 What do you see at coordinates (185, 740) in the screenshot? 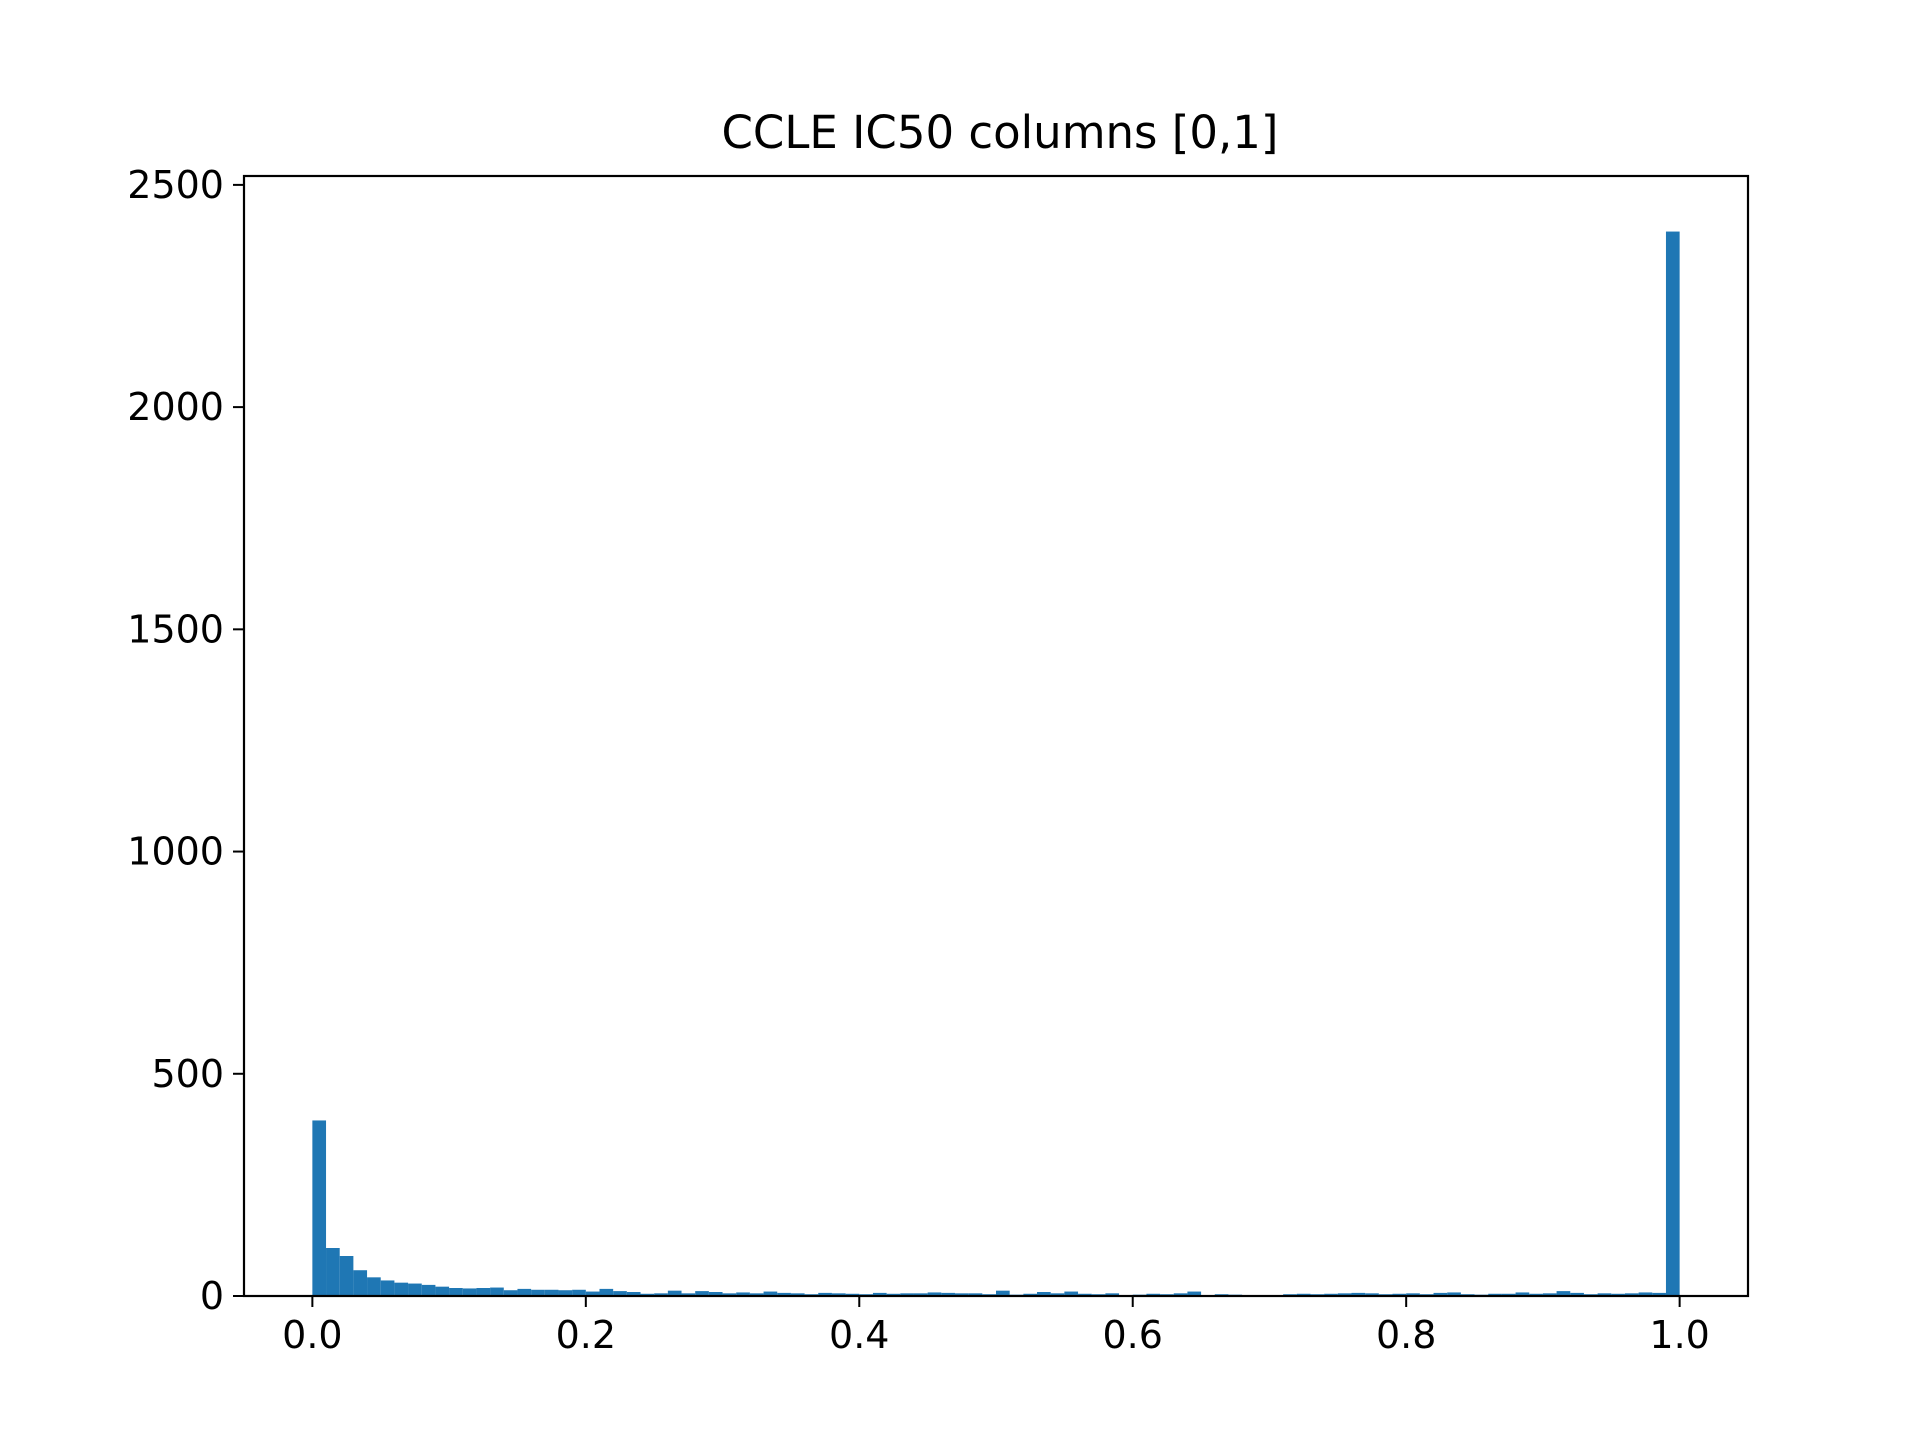
I see `y-axis: 0 500 1000 1500 2000 2500` at bounding box center [185, 740].